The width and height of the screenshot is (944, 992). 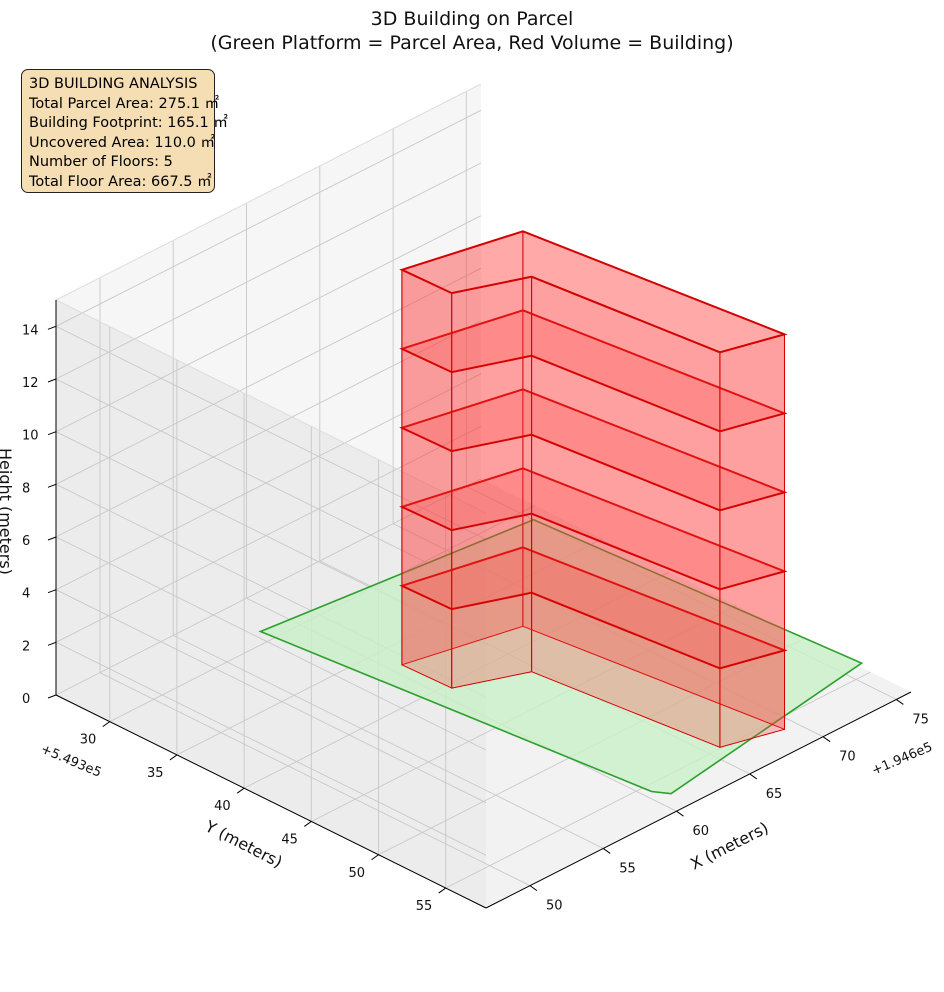 I want to click on y-tick-label-35: 35, so click(x=155, y=773).